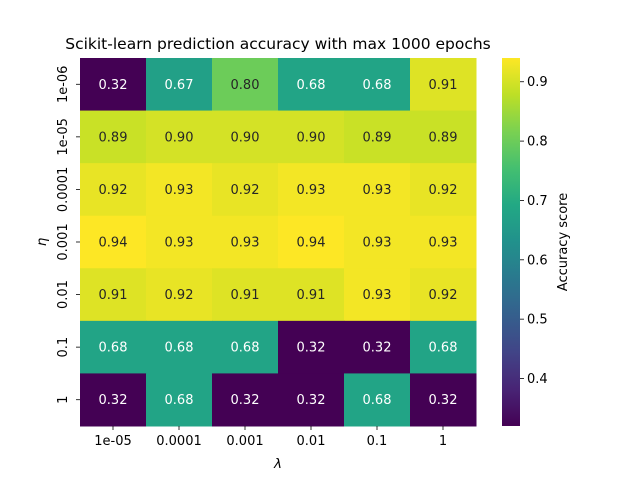  What do you see at coordinates (537, 379) in the screenshot?
I see `colorbar-tick-label: 0.4` at bounding box center [537, 379].